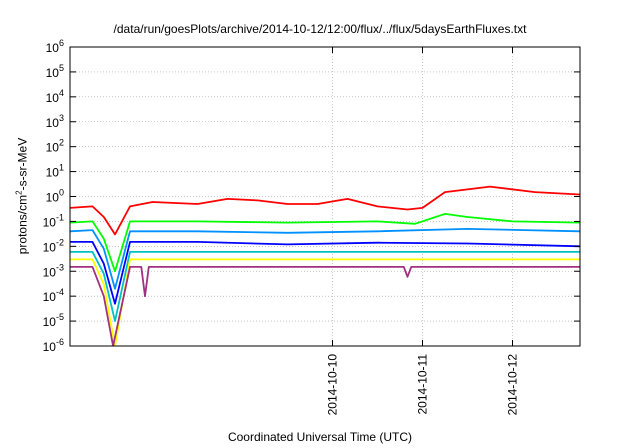 Image resolution: width=640 pixels, height=448 pixels. I want to click on y-axis-label-post: -s-sr-MeV, so click(22, 164).